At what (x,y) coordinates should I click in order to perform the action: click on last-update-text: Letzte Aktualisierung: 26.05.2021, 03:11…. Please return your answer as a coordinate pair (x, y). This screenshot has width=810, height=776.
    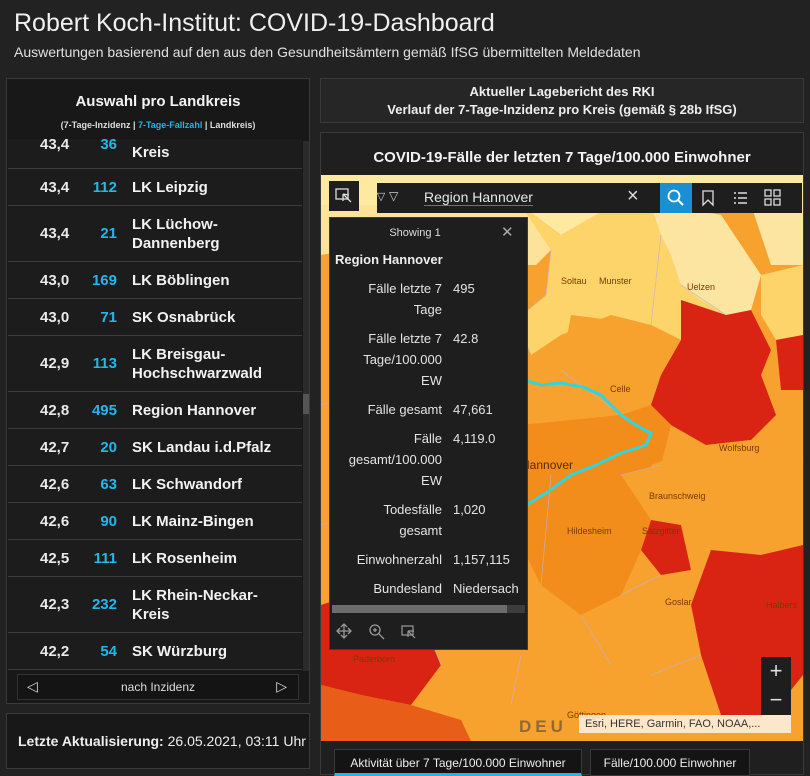
    Looking at the image, I should click on (162, 741).